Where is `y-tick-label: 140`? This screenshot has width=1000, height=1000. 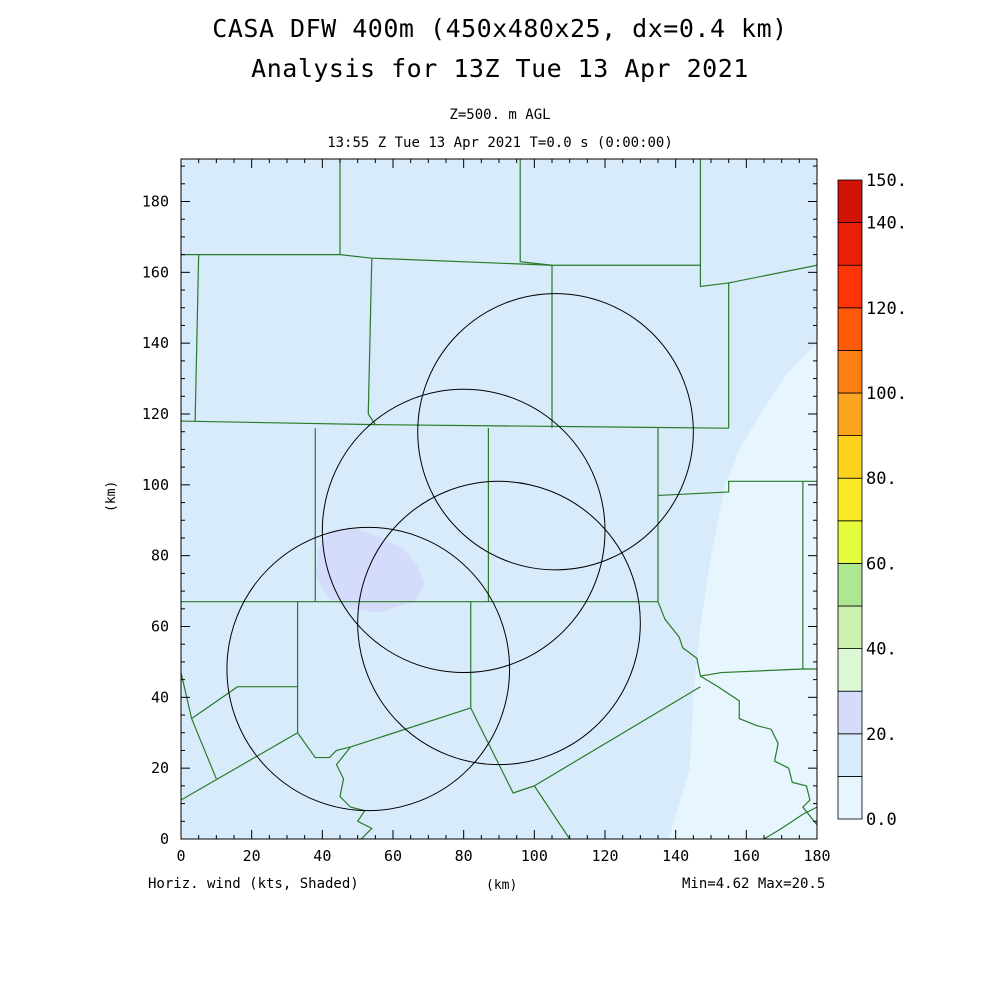
y-tick-label: 140 is located at coordinates (155, 343).